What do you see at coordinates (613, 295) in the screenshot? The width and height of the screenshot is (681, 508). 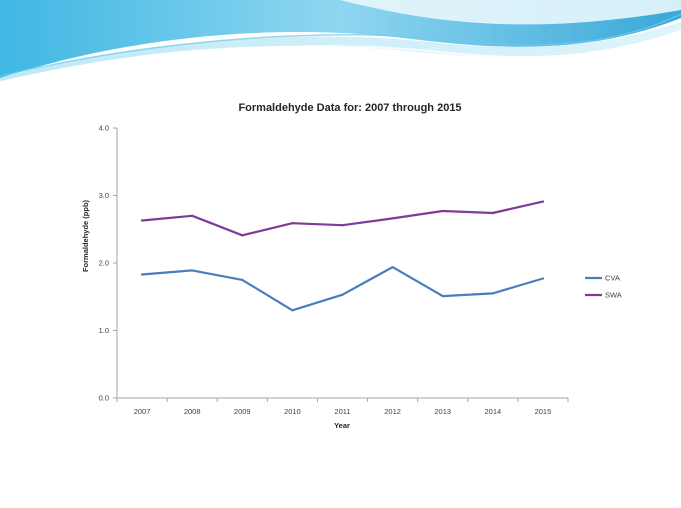 I see `legend-label-swa: SWA` at bounding box center [613, 295].